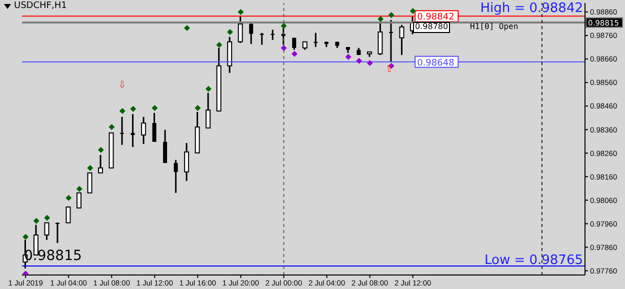  Describe the element at coordinates (40, 6) in the screenshot. I see `chart-title: USDCHF,H1` at that location.